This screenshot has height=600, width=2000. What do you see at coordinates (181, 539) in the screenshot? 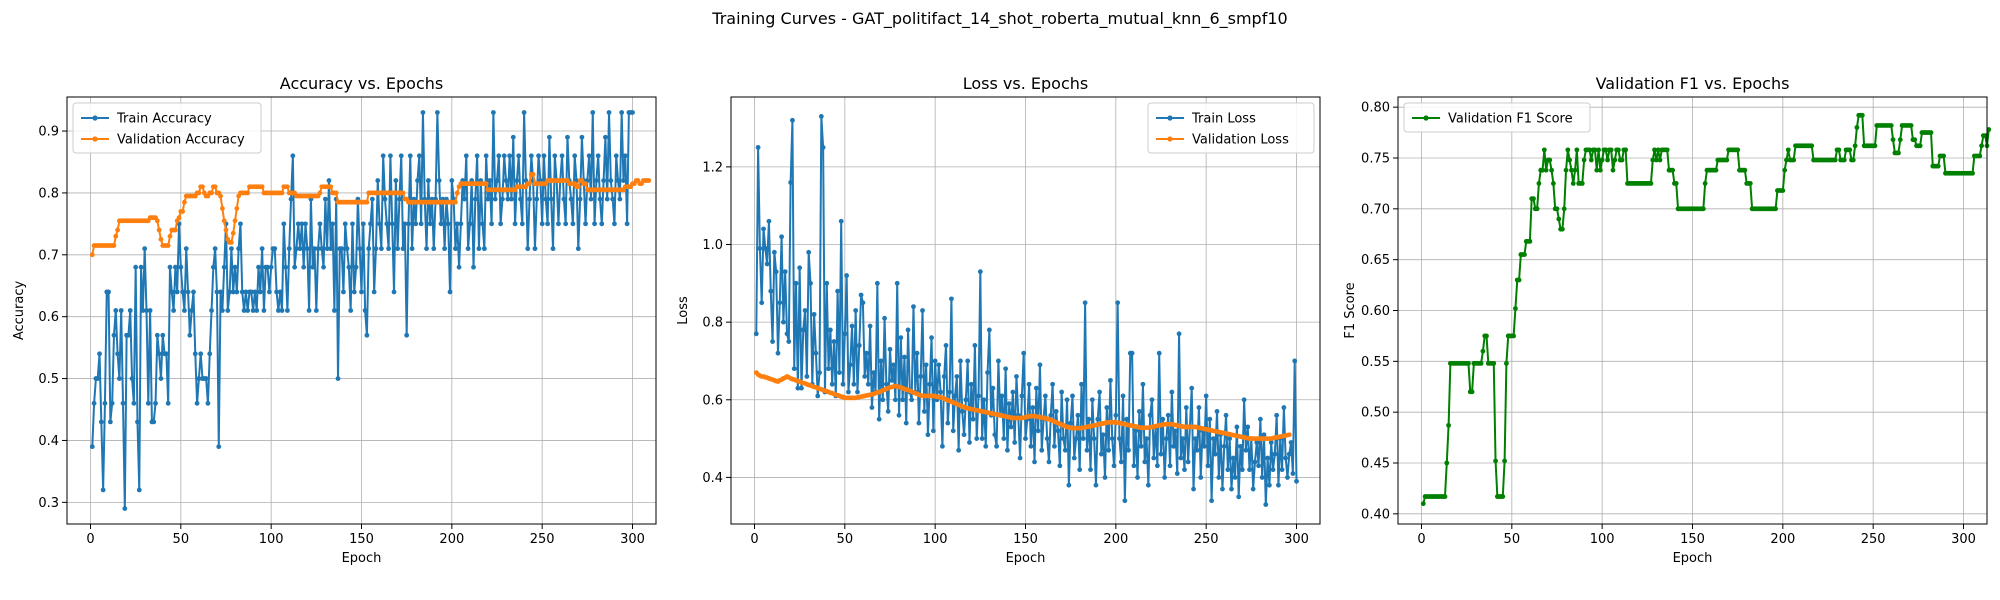
I see `x-tick-label: 50` at bounding box center [181, 539].